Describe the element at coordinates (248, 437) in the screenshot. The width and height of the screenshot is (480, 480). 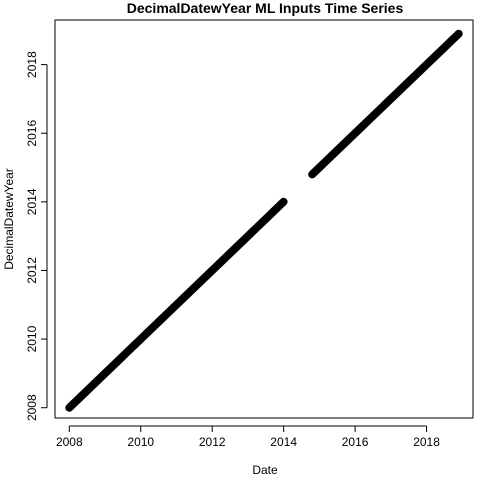
I see `x-axis: 2008 2010 2012 2014 2016 2018` at that location.